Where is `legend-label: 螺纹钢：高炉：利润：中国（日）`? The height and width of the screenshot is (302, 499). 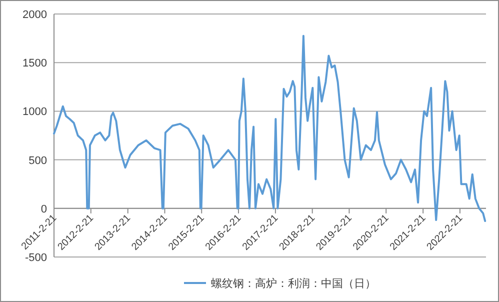
legend-label: 螺纹钢：高炉：利润：中国（日） is located at coordinates (293, 283).